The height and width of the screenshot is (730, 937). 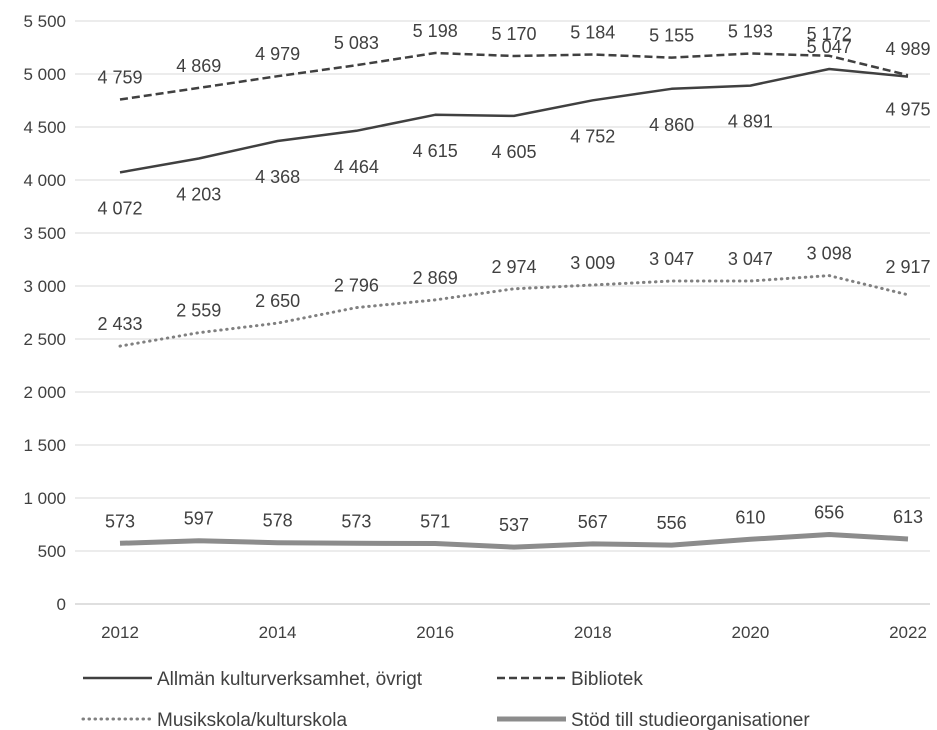 I want to click on data-label: 5 083, so click(x=356, y=43).